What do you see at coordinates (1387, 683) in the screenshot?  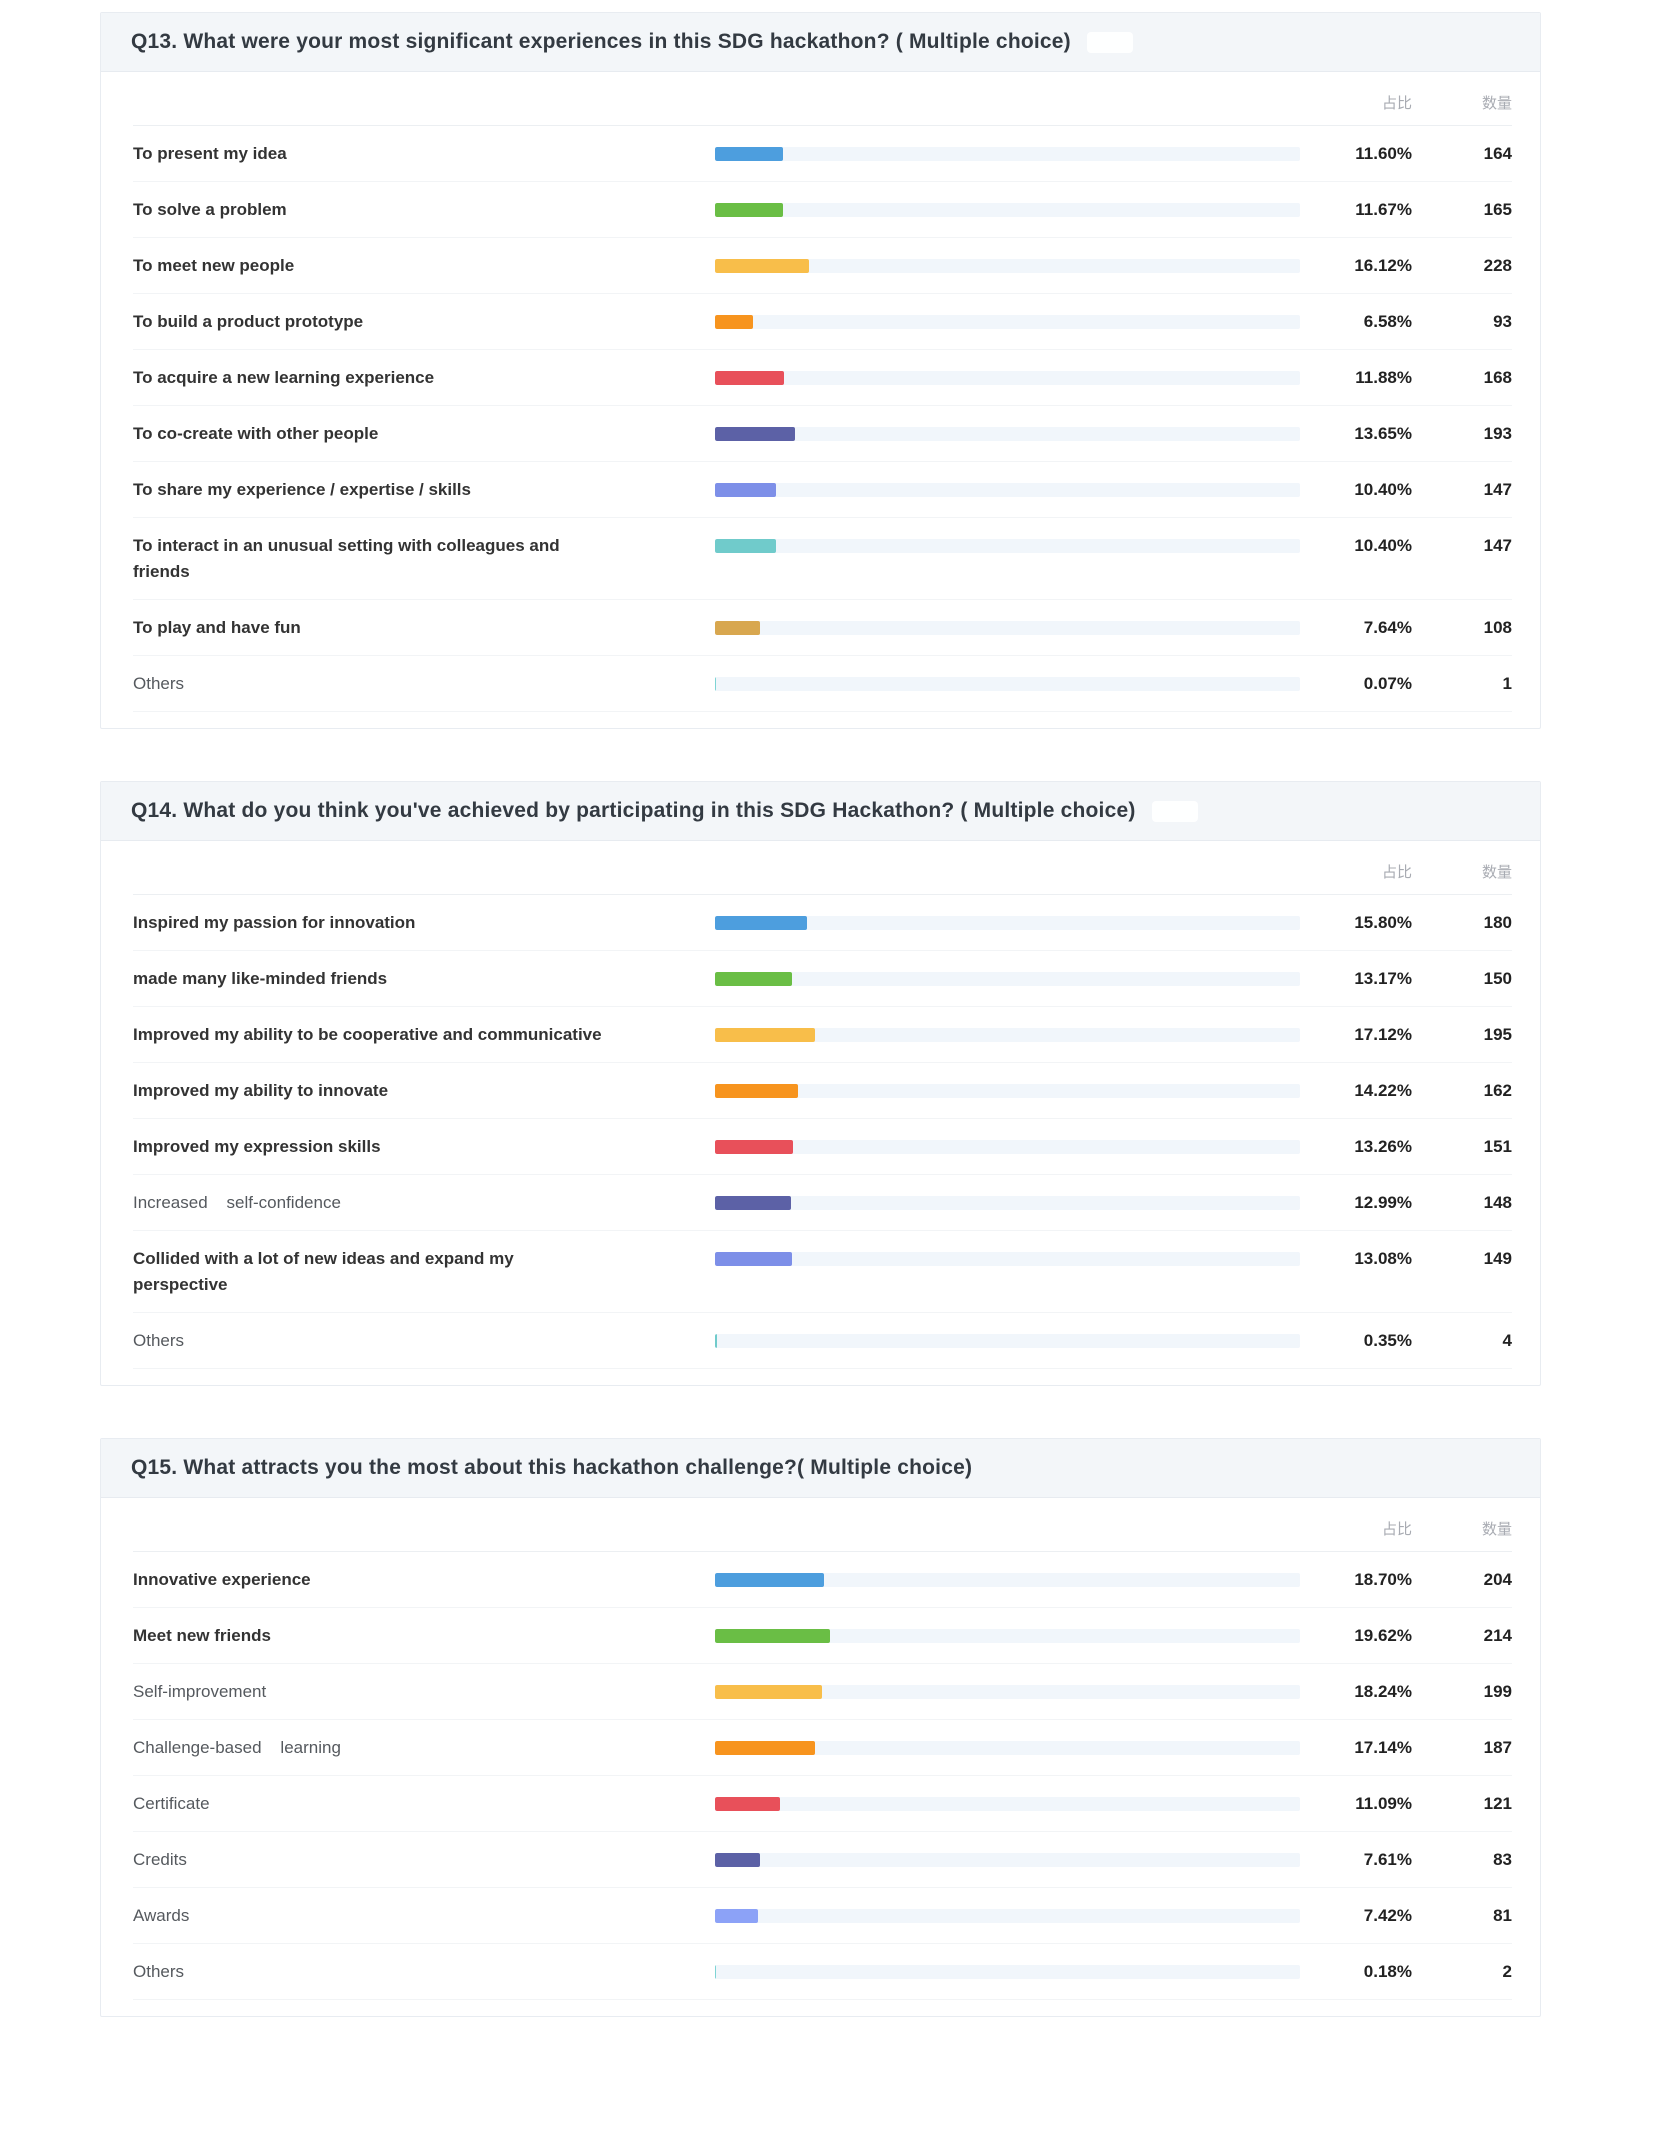 I see `answer-percent: 0.07%` at bounding box center [1387, 683].